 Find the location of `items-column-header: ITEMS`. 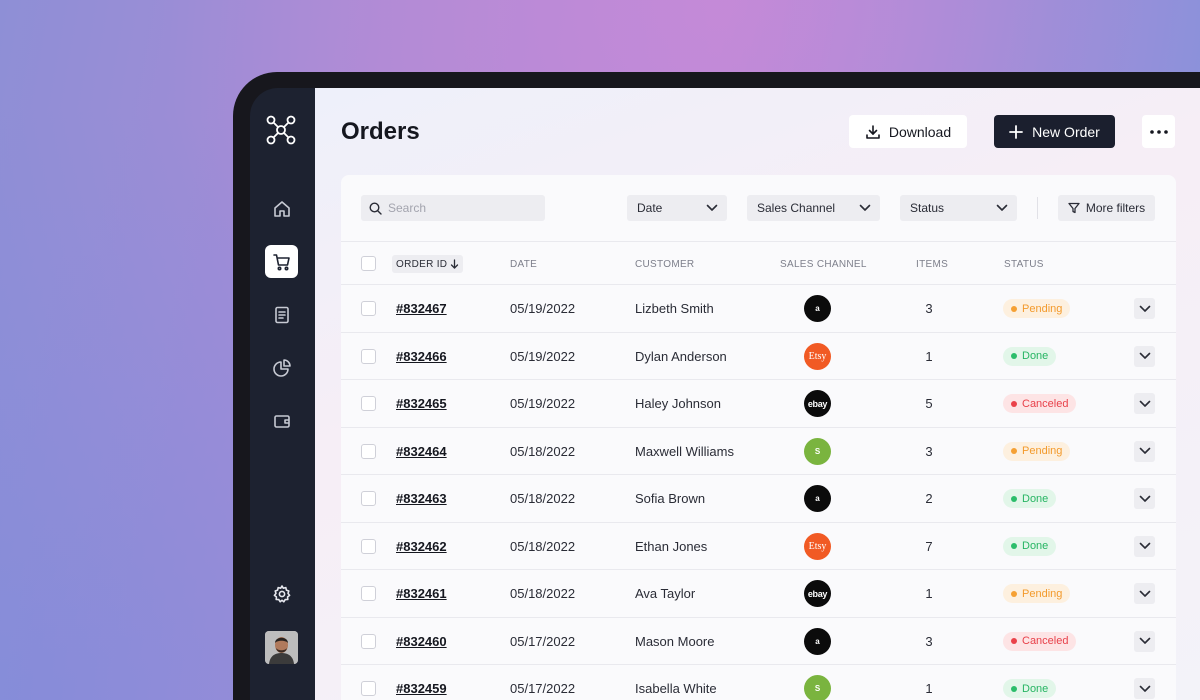

items-column-header: ITEMS is located at coordinates (932, 264).